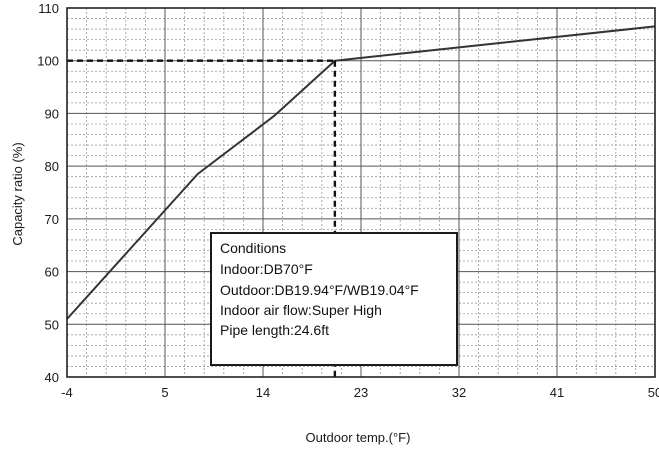  What do you see at coordinates (459, 392) in the screenshot?
I see `x-tick-label: 32` at bounding box center [459, 392].